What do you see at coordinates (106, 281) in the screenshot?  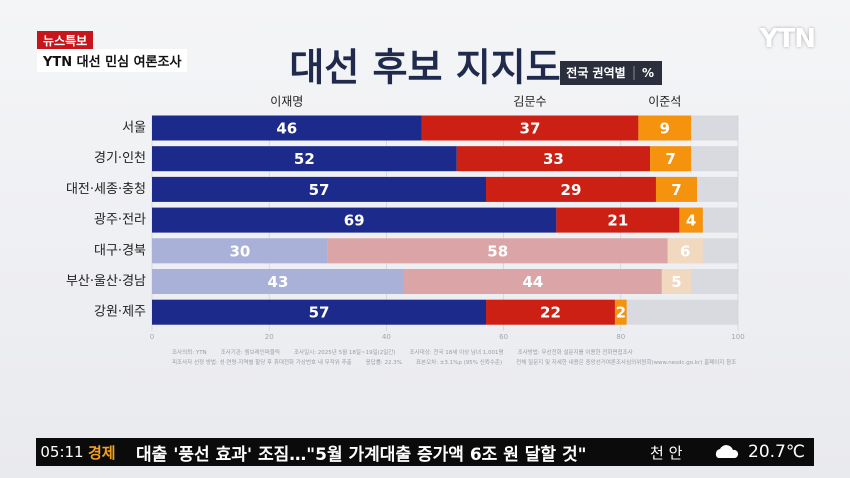 I see `y-tick-label: 부산·울산·경남` at bounding box center [106, 281].